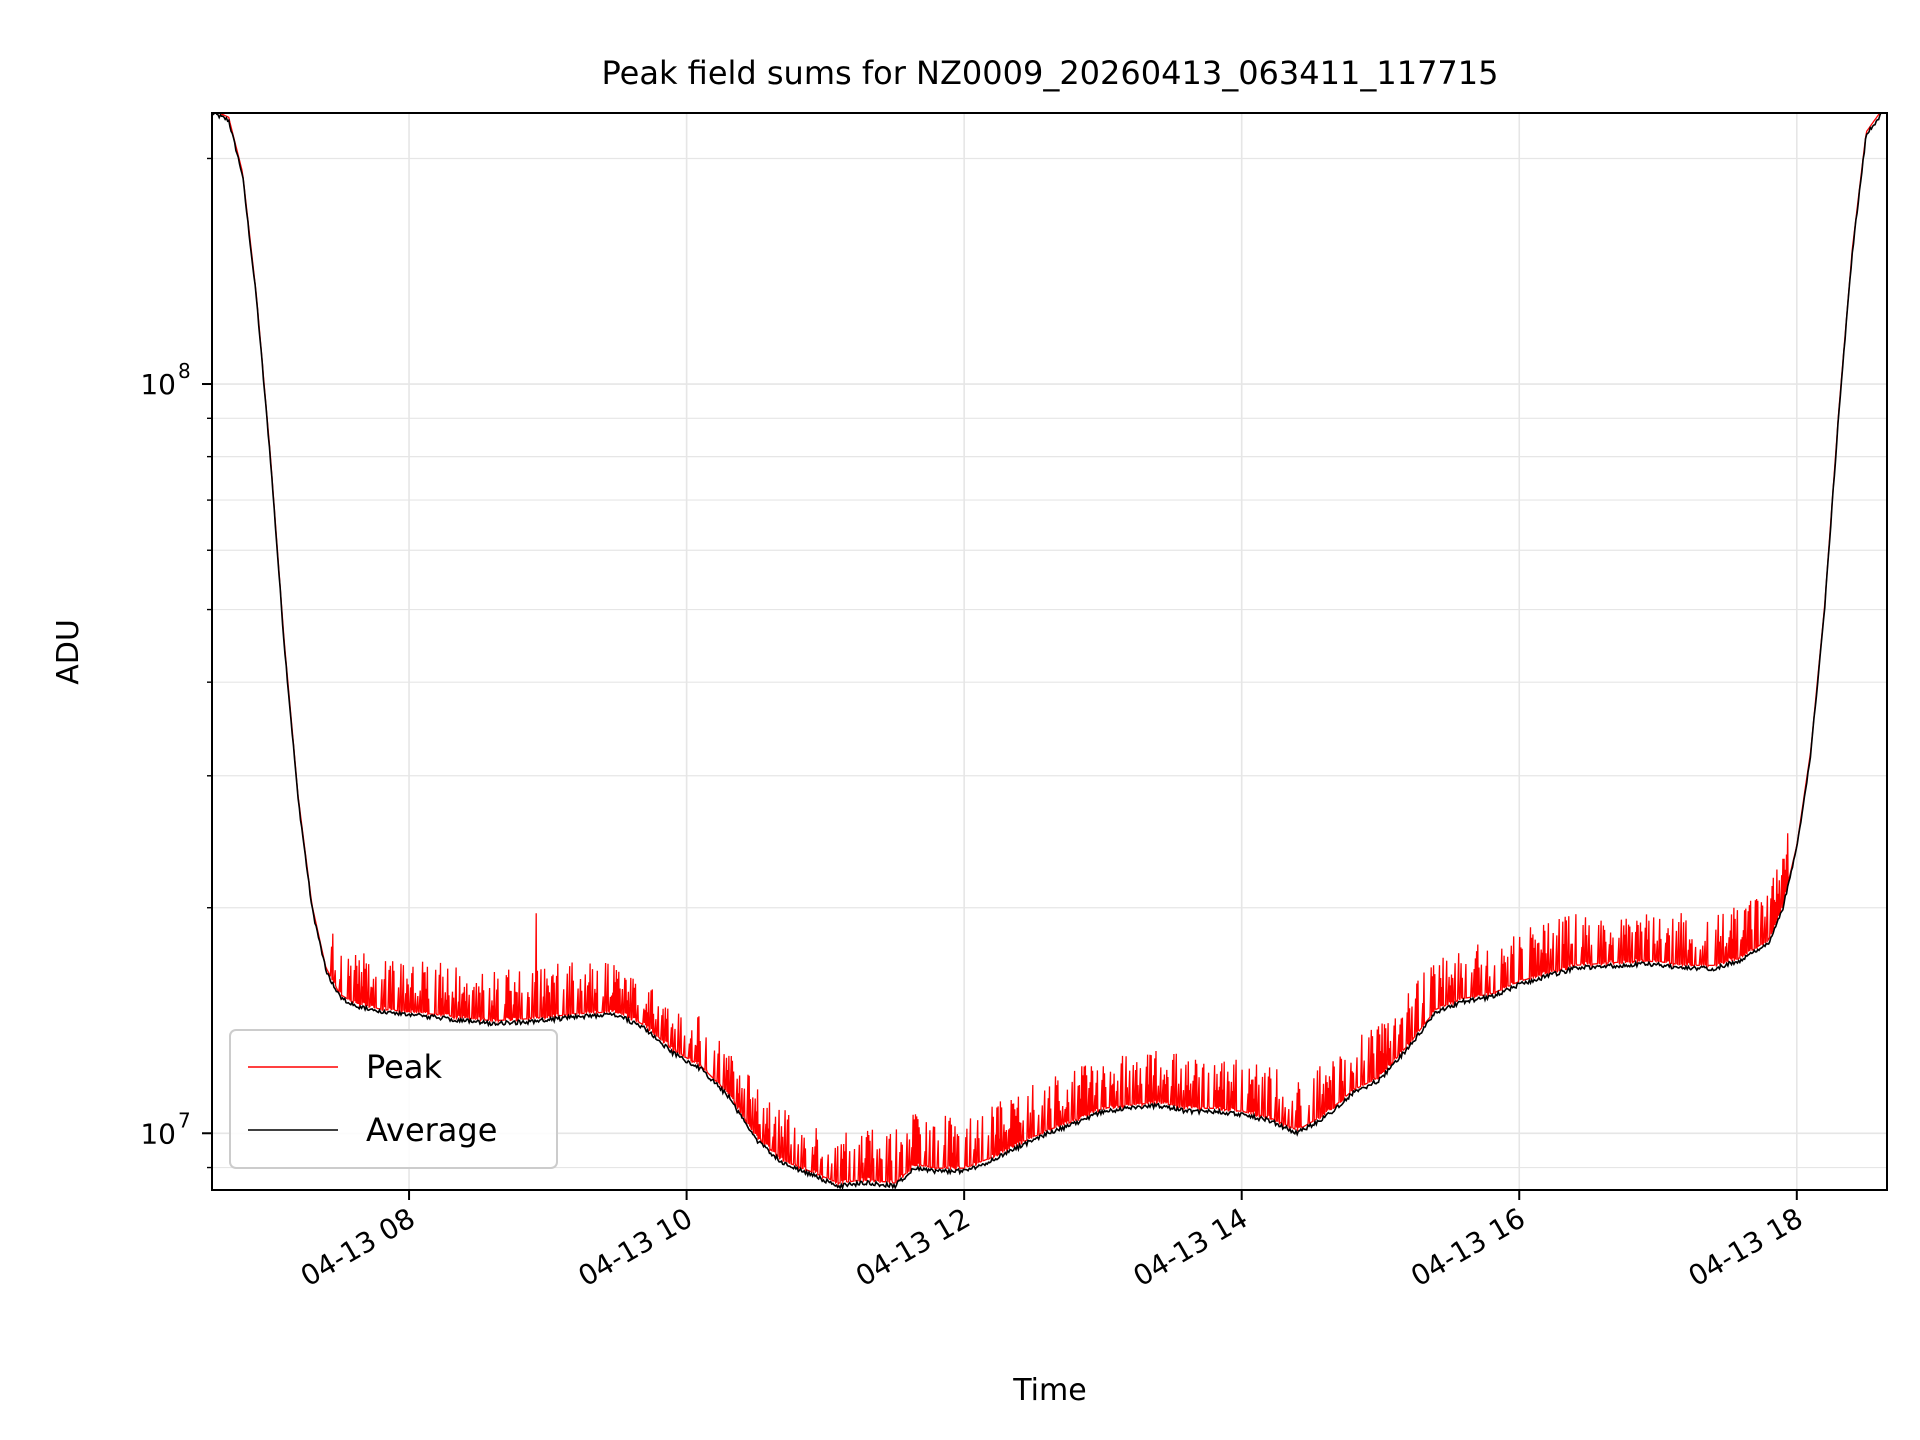 The width and height of the screenshot is (1920, 1440). What do you see at coordinates (404, 1067) in the screenshot?
I see `legend-peak-label: Peak` at bounding box center [404, 1067].